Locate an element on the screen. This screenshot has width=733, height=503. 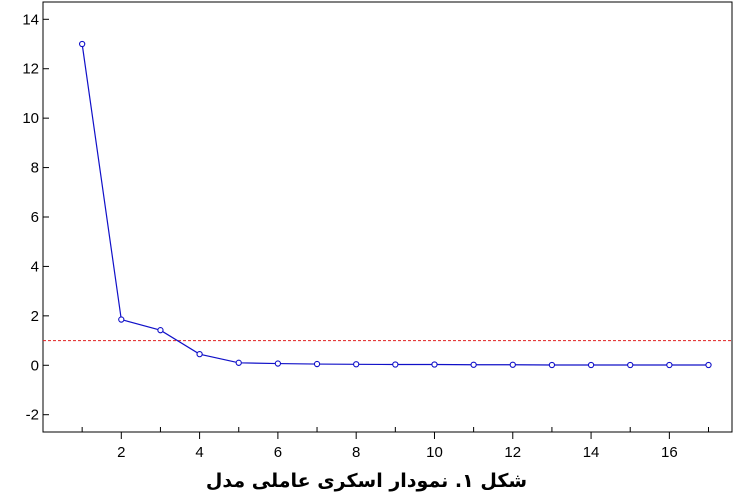
x-tick-label-4: 4 is located at coordinates (199, 452).